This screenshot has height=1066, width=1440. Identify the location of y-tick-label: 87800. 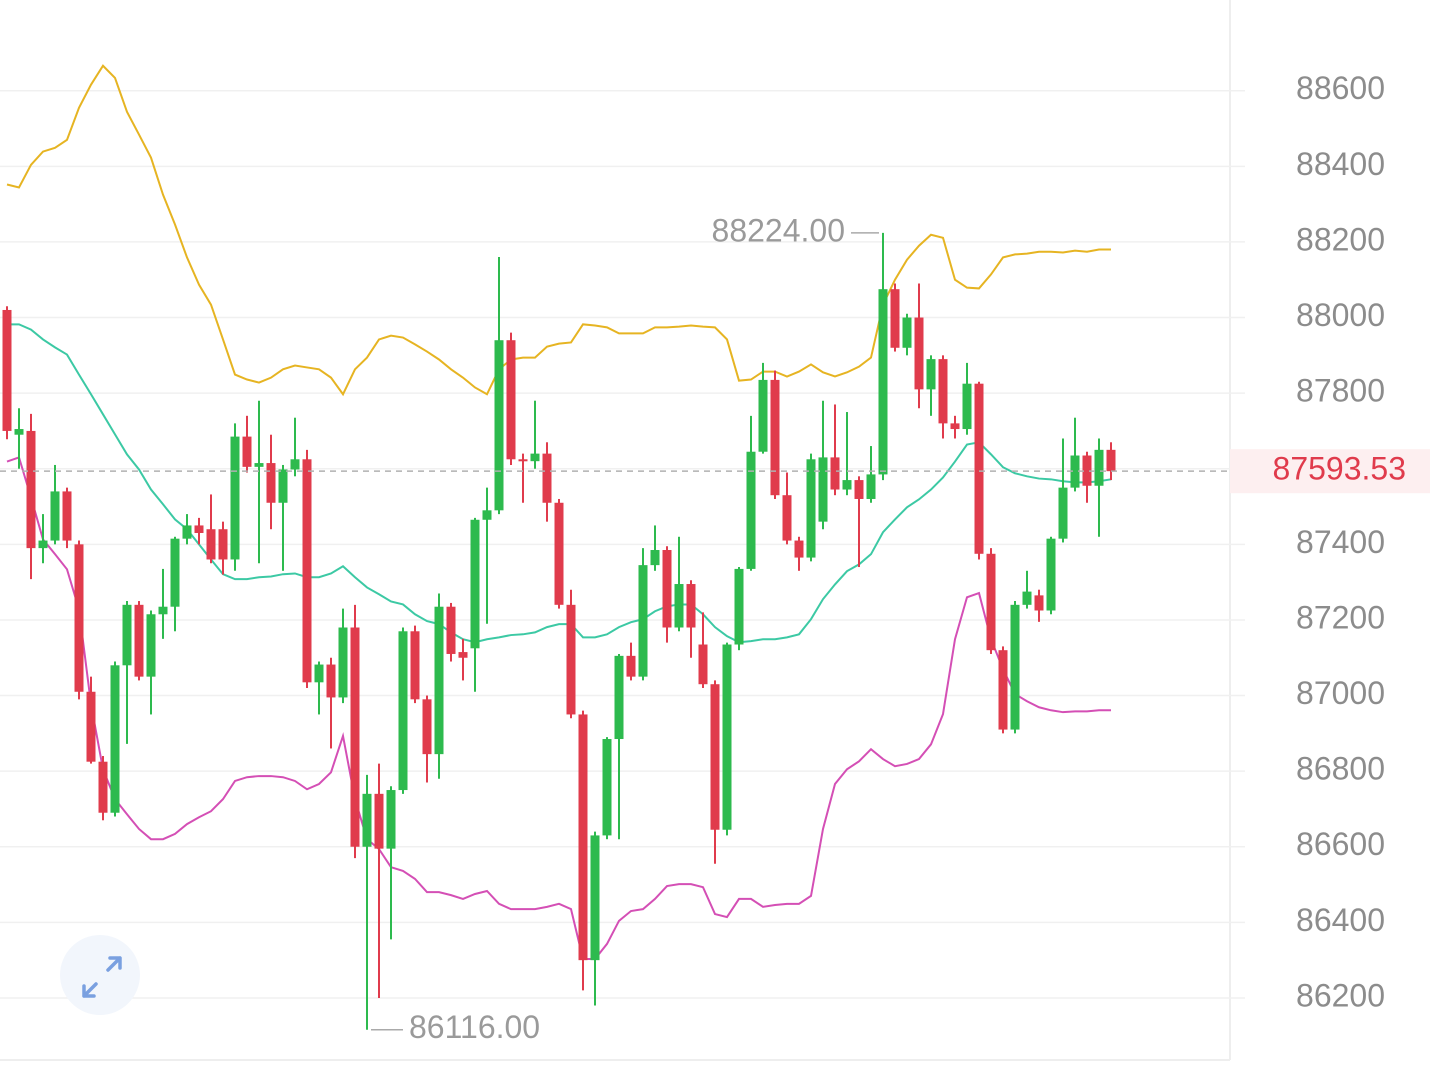
(1340, 391).